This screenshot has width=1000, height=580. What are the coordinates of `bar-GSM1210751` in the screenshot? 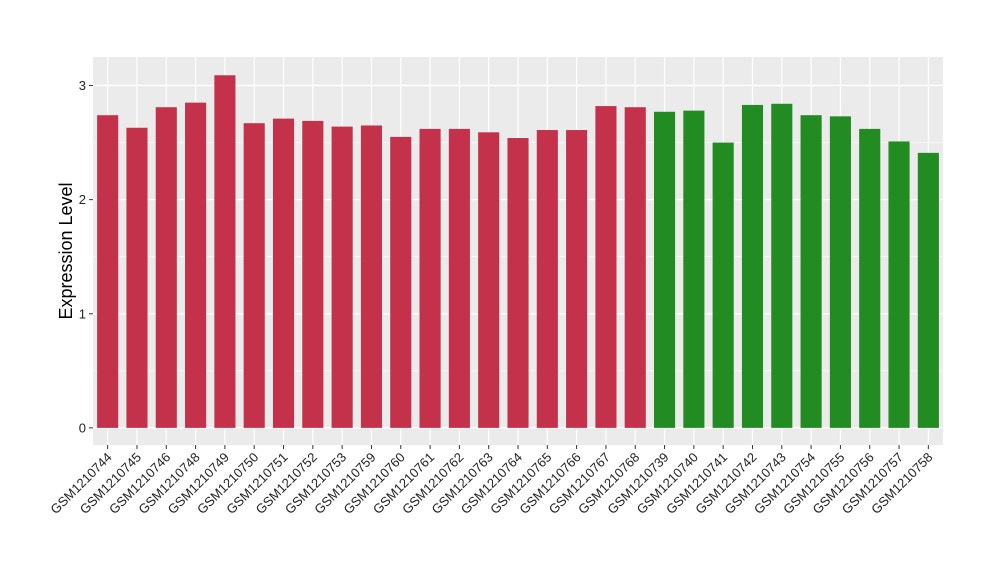 It's located at (283, 273).